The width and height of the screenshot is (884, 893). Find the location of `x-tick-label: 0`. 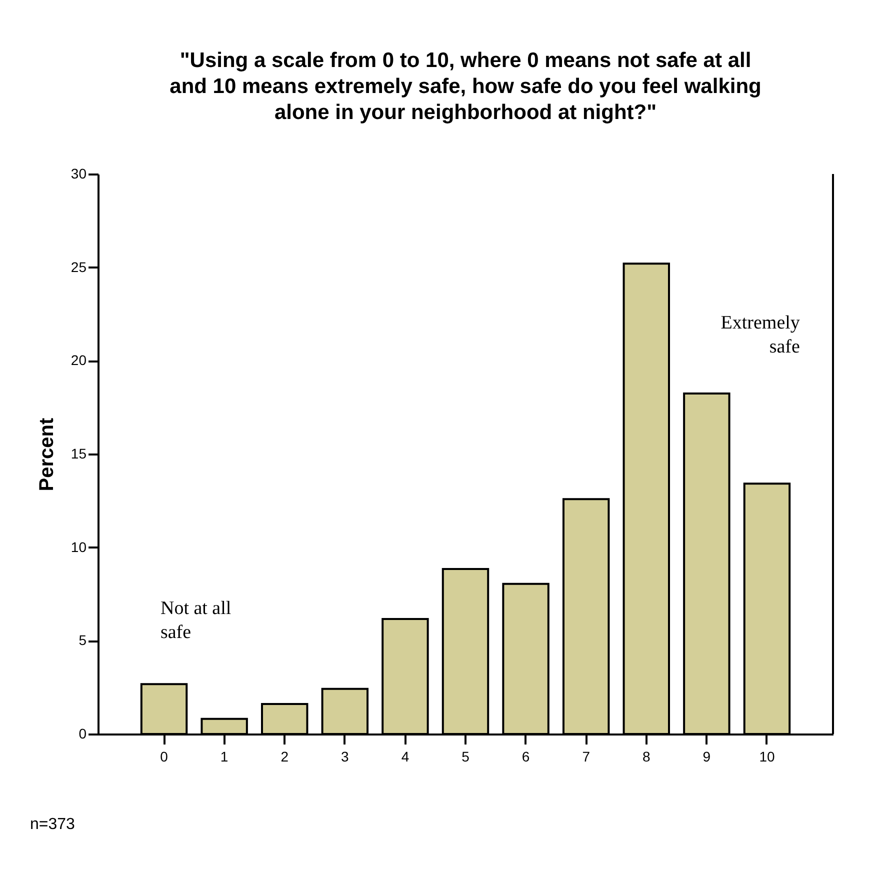

x-tick-label: 0 is located at coordinates (164, 756).